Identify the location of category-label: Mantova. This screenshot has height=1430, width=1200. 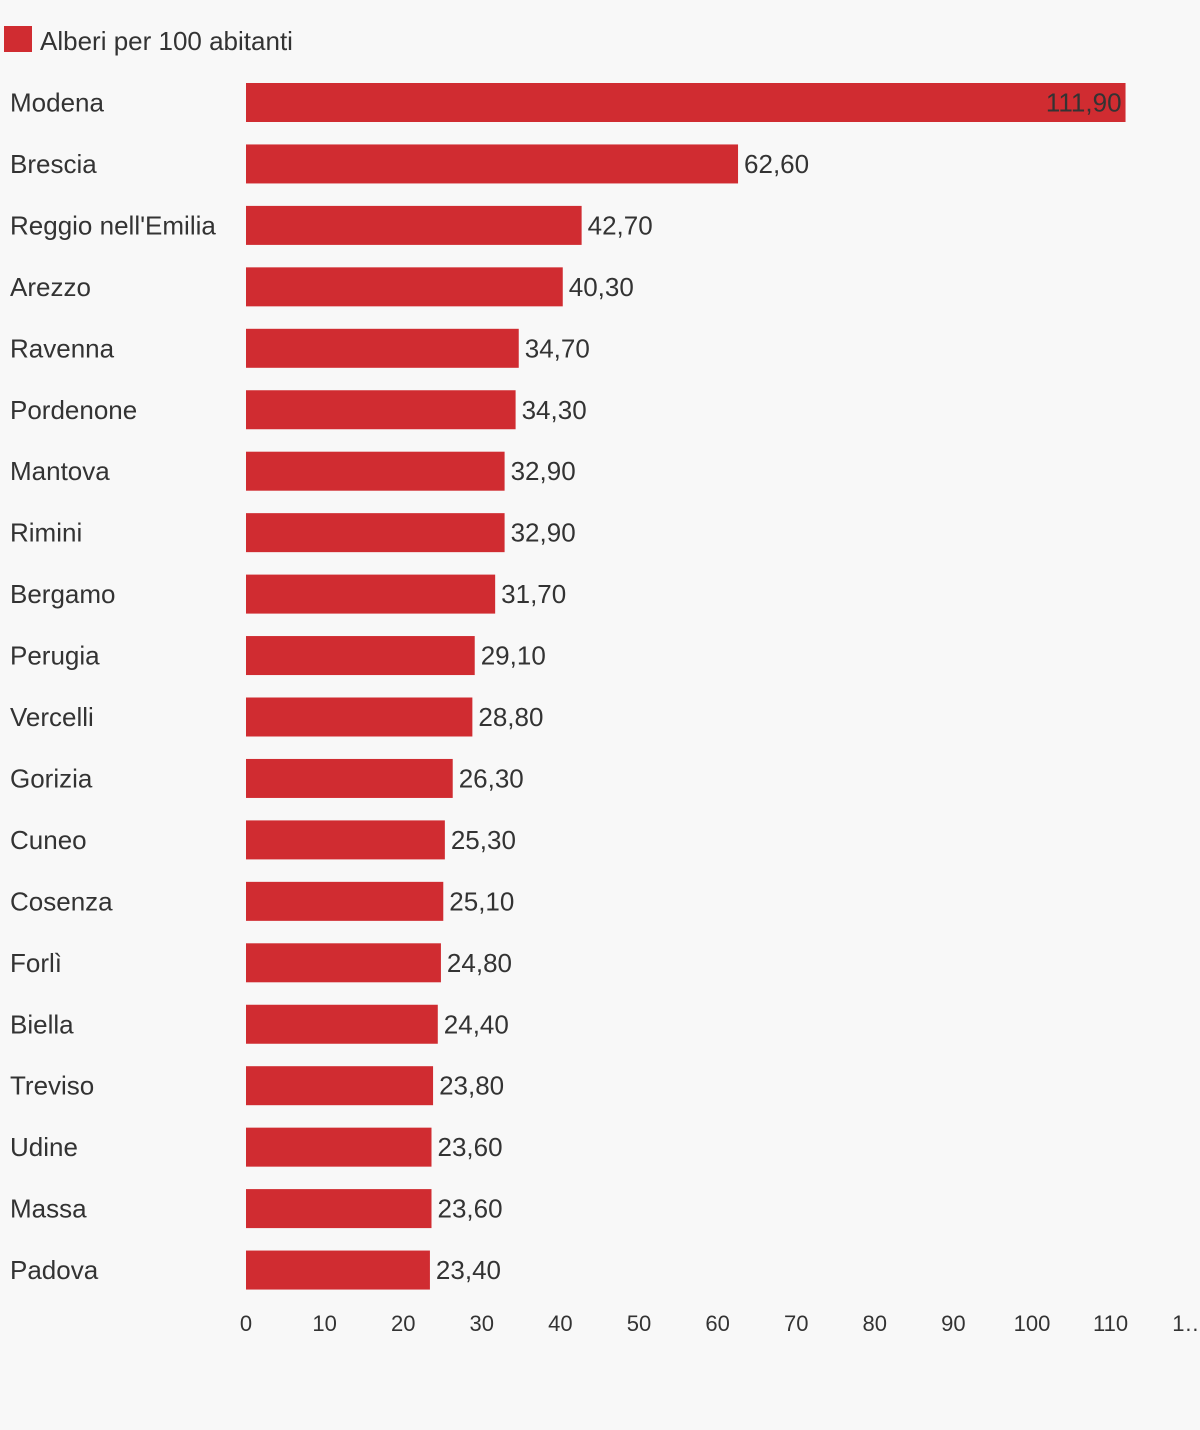
(60, 471).